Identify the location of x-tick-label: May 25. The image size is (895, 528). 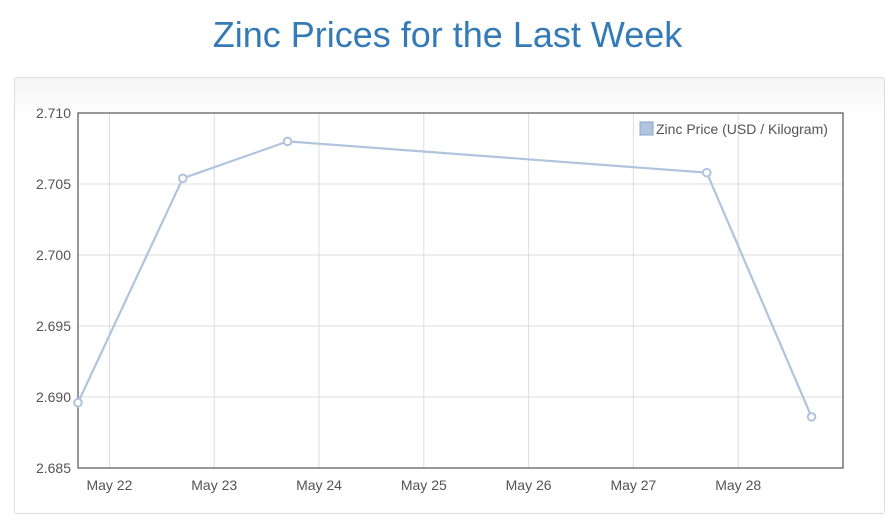
(424, 485).